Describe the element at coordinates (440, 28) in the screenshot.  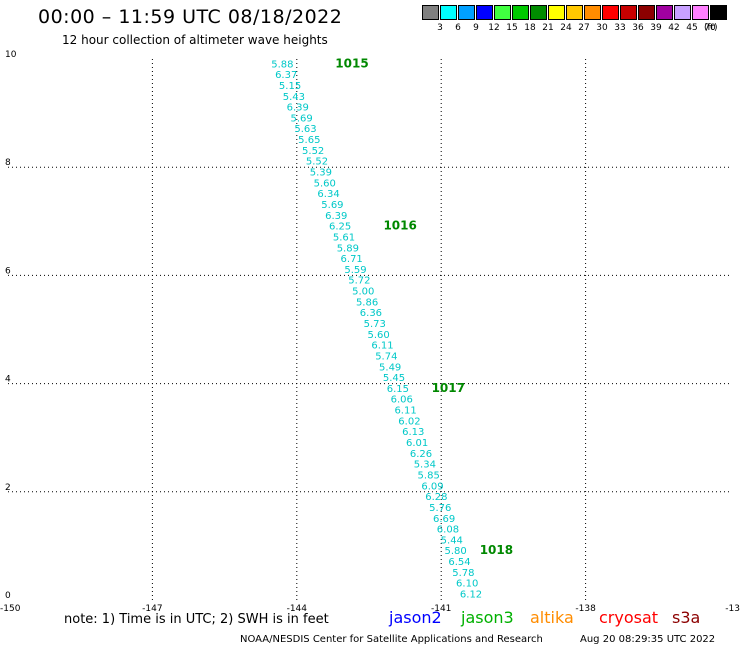
I see `legend-label: 3` at that location.